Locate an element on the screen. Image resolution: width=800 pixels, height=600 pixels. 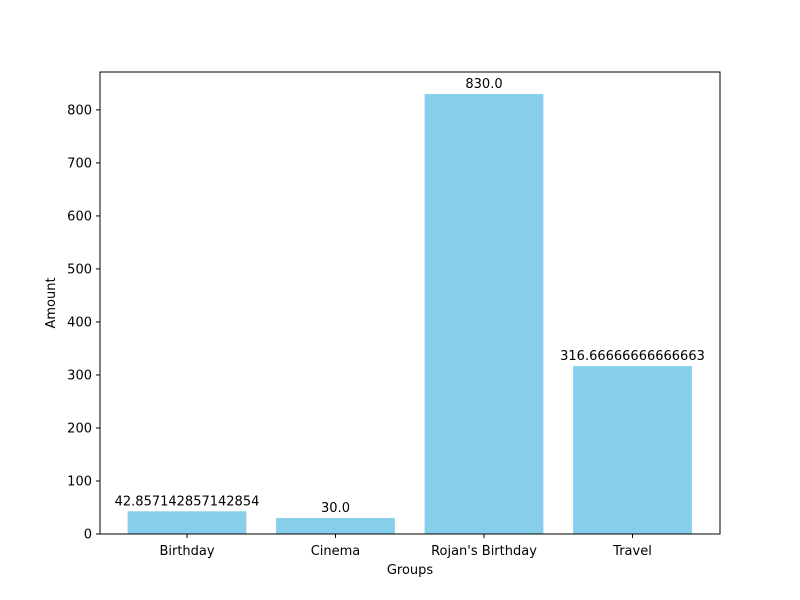
y-tick-label: 600 is located at coordinates (79, 216).